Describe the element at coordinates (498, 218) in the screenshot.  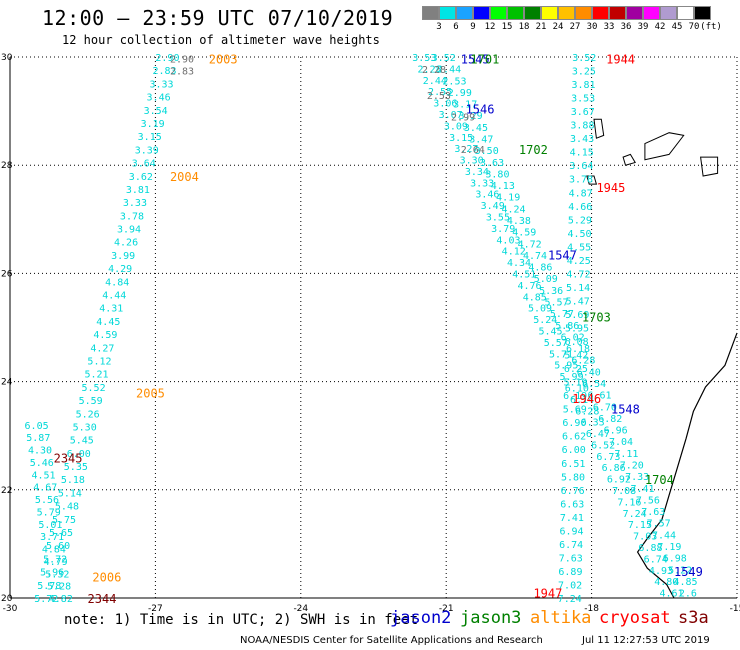
I see `swh-value: 3.55` at that location.